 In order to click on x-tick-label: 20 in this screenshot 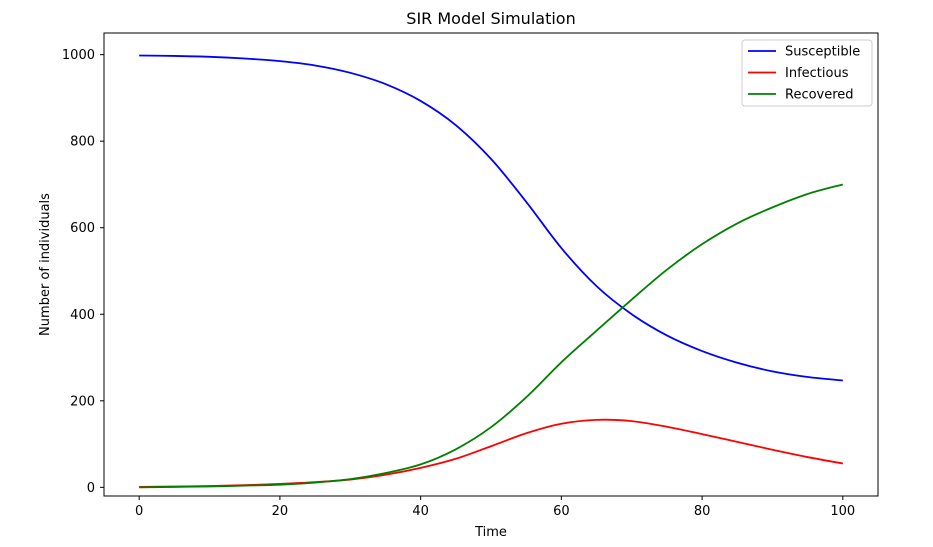, I will do `click(280, 511)`.